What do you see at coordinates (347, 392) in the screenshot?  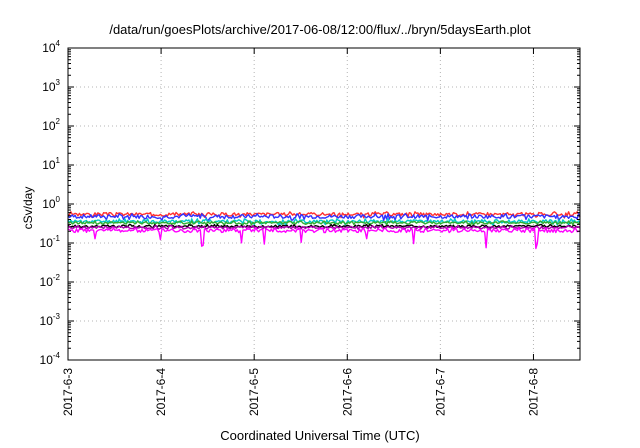 I see `x-tick-label: 2017-6-6` at bounding box center [347, 392].